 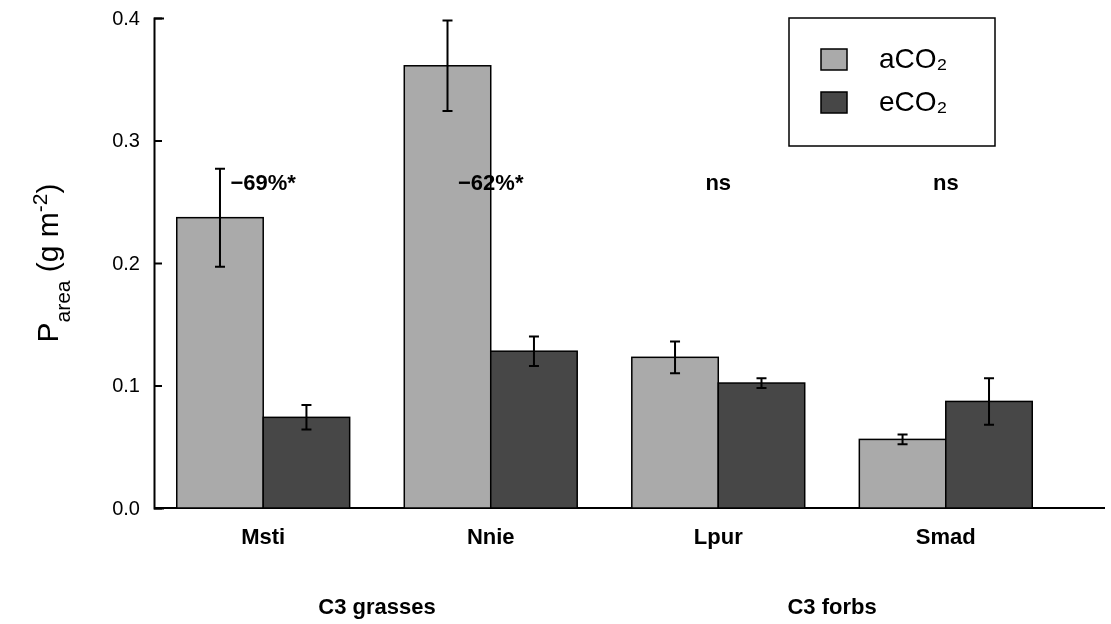 I want to click on x-tick-label: Lpur, so click(x=718, y=536).